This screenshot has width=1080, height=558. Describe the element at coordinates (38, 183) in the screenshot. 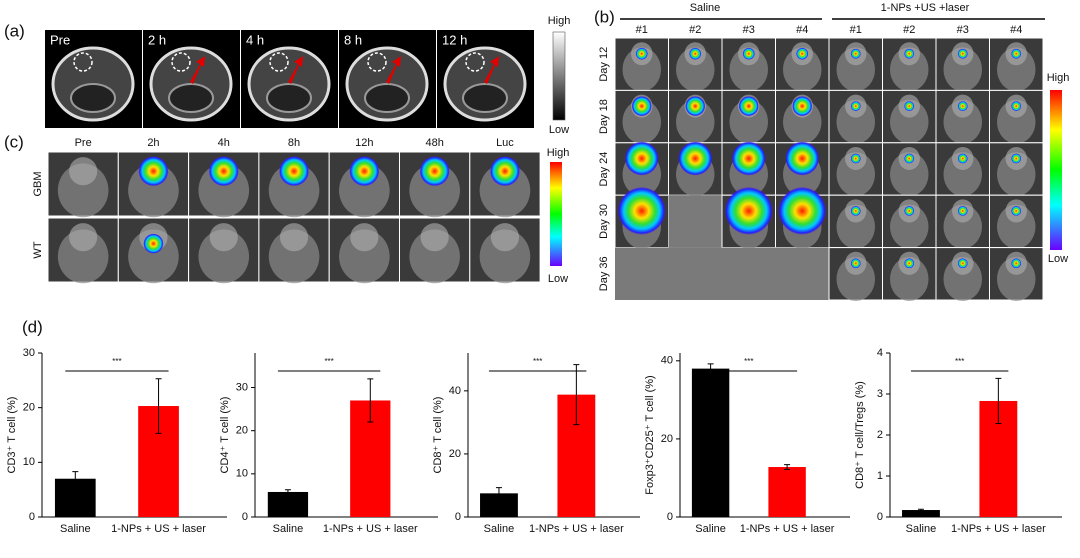

I see `row-label: GBM` at that location.